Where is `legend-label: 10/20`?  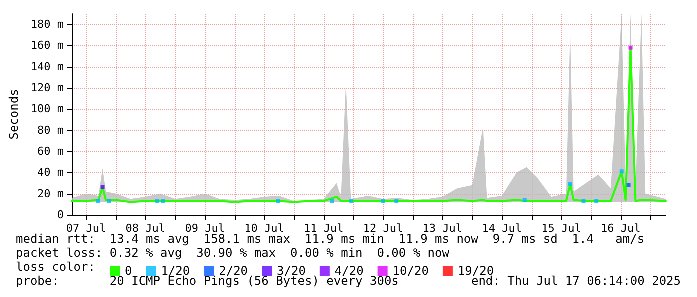 legend-label: 10/20 is located at coordinates (410, 271).